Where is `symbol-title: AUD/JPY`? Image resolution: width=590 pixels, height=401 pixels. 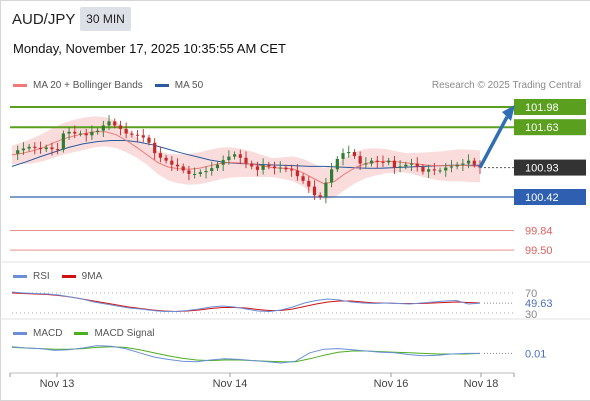
symbol-title: AUD/JPY is located at coordinates (44, 19).